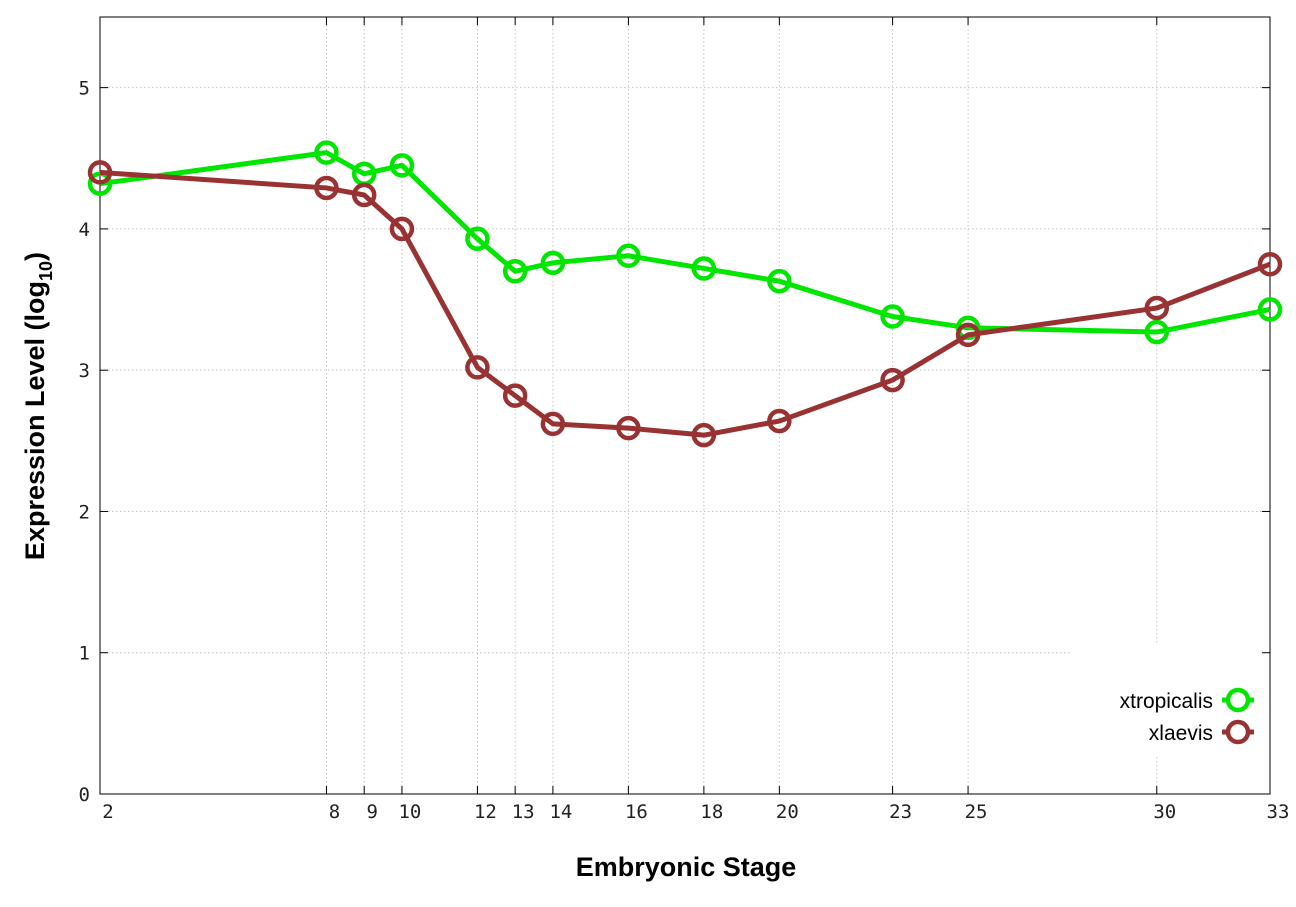  I want to click on y-tick-label: 2, so click(84, 512).